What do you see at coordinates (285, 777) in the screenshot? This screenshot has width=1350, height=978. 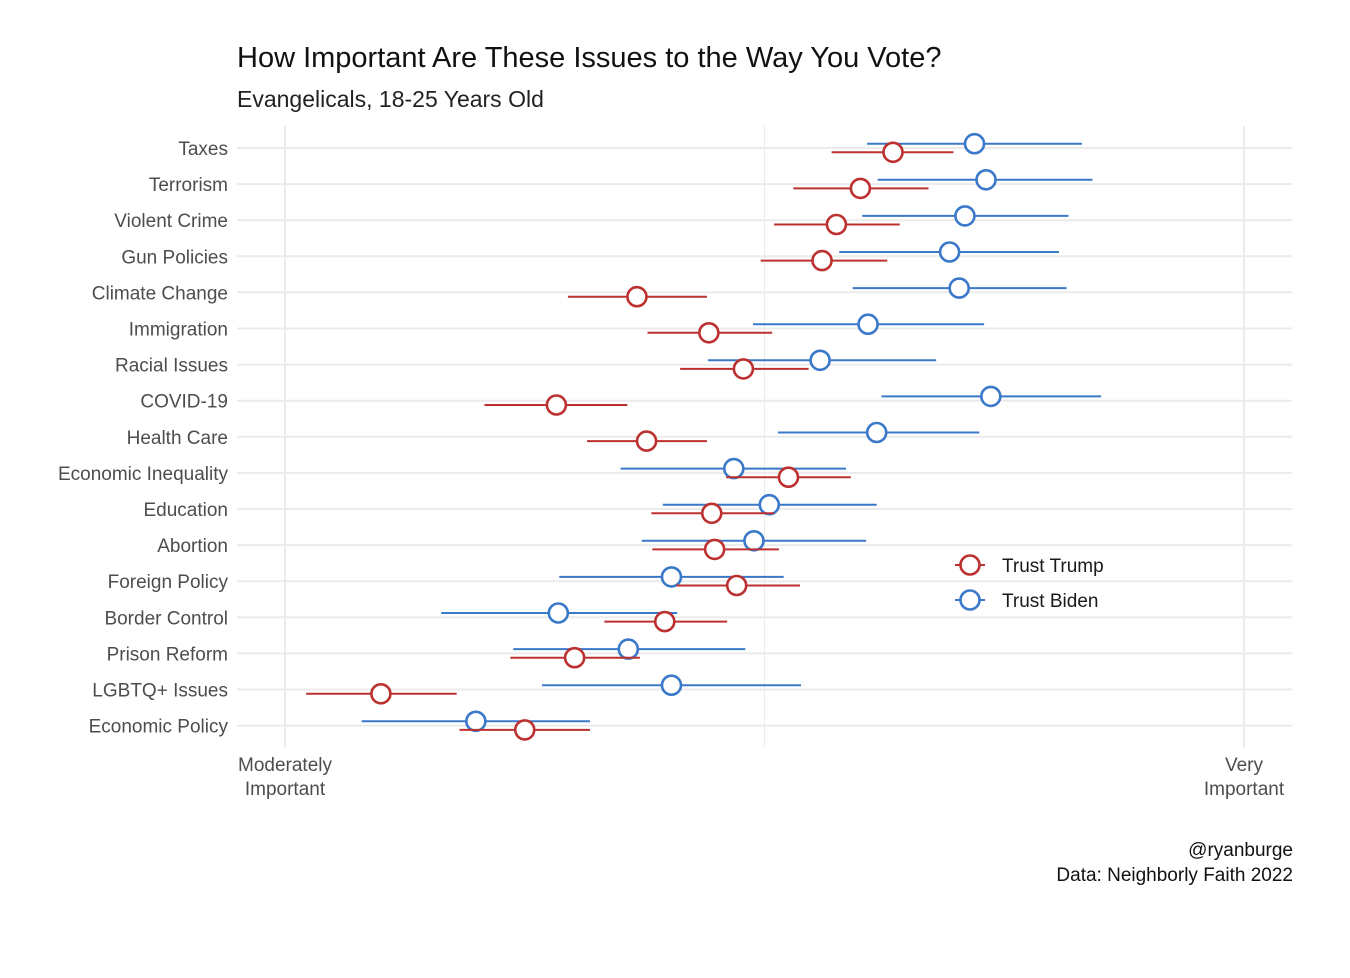 I see `x-tick-label: Moderately Important` at bounding box center [285, 777].